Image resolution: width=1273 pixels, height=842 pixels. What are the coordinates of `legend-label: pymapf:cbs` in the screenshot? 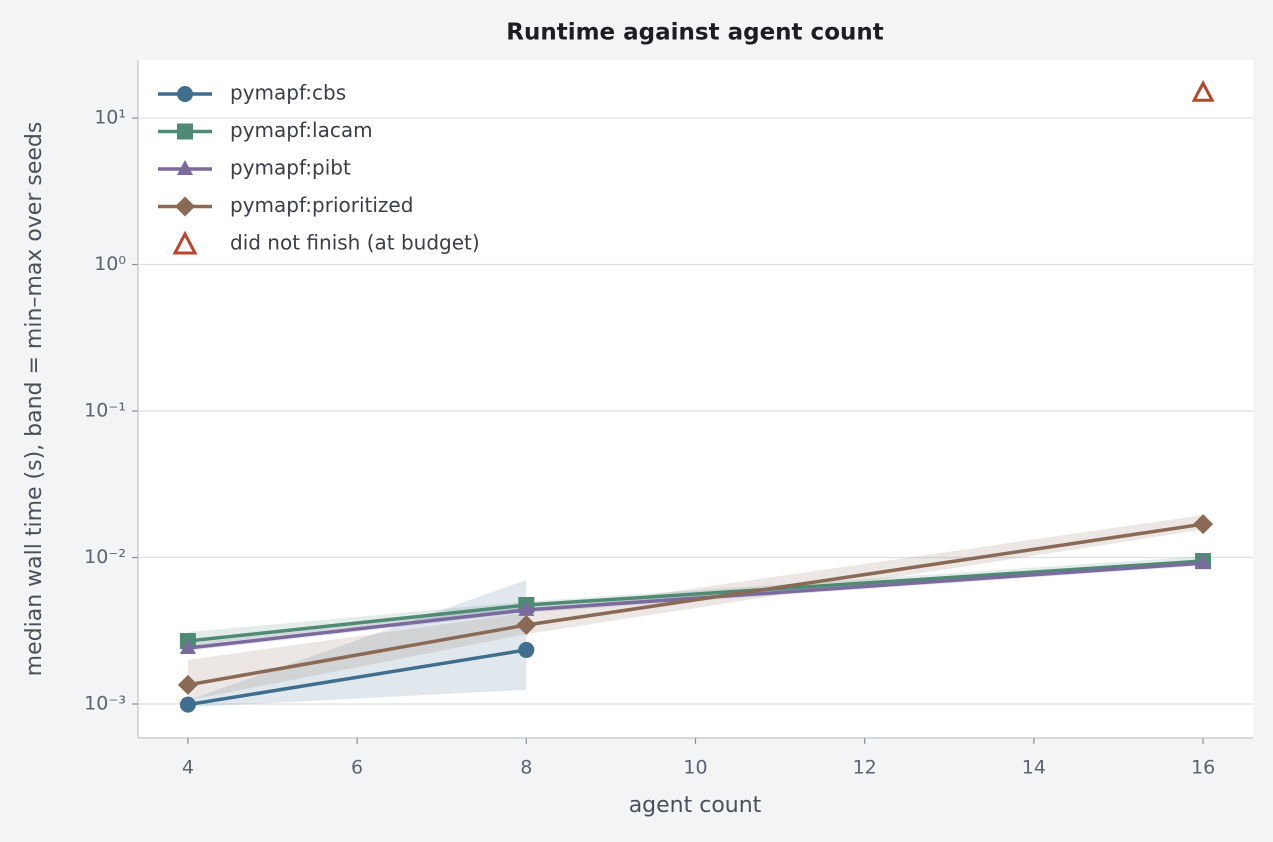 It's located at (288, 93).